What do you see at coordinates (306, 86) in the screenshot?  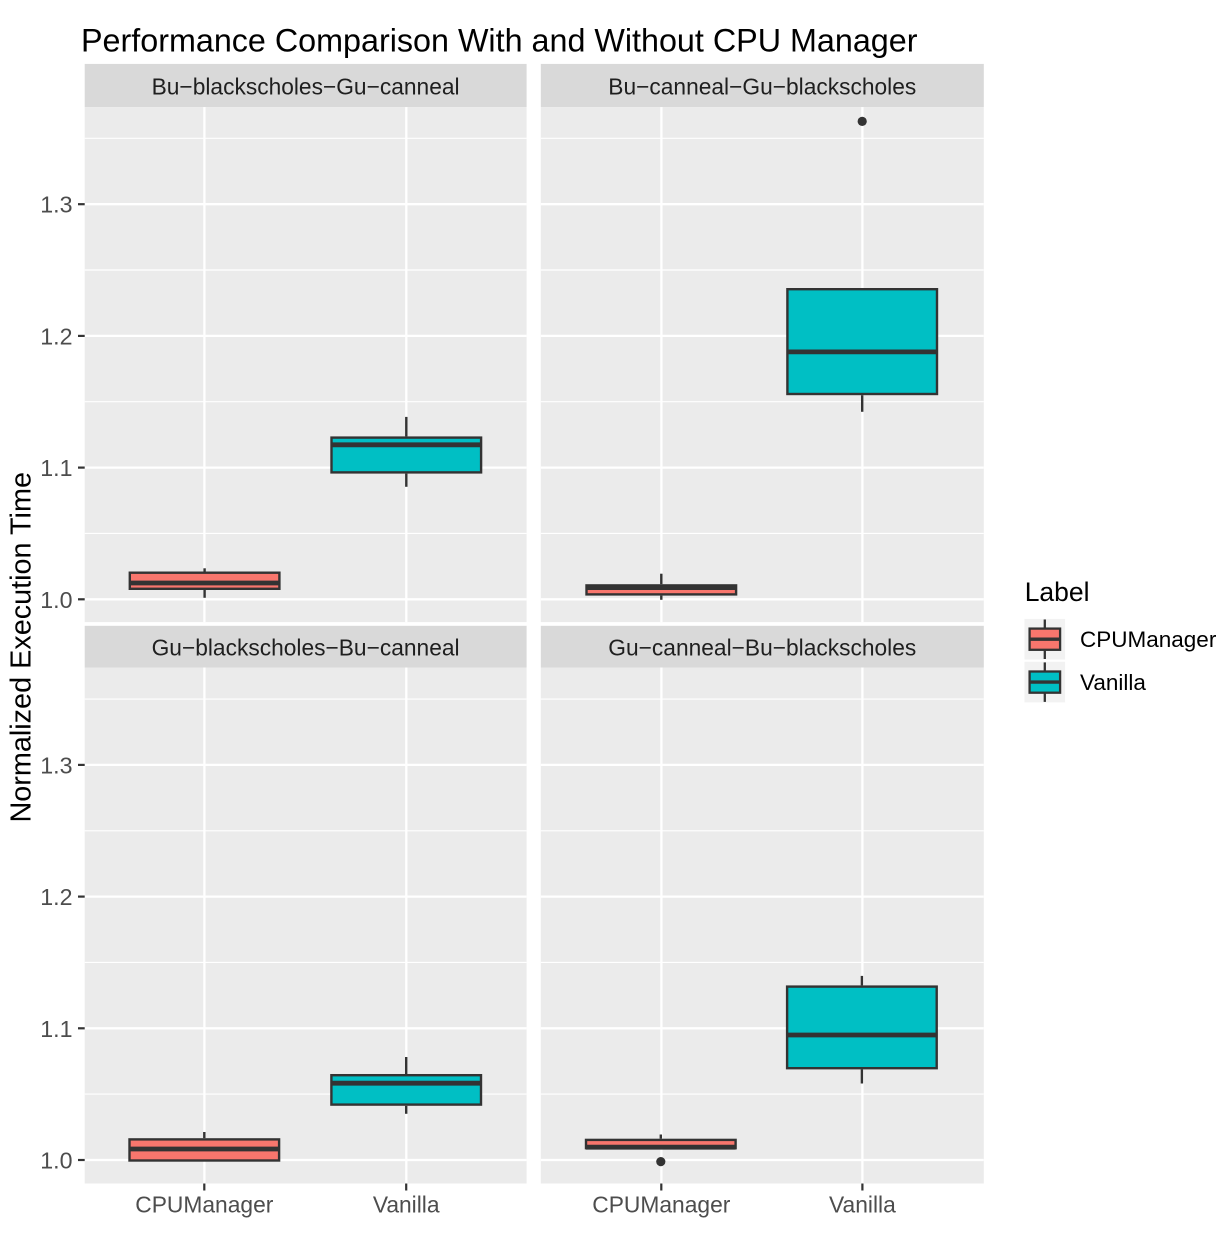 I see `svg-text: Bu−blackscholes−Gu−canneal` at bounding box center [306, 86].